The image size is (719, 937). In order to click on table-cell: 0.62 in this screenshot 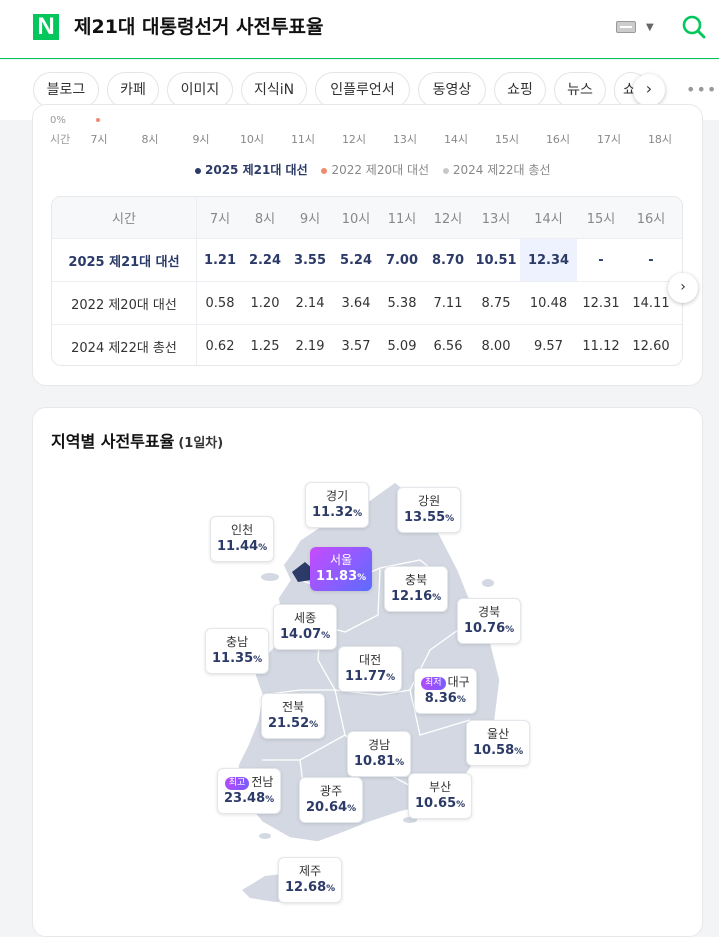, I will do `click(220, 346)`.